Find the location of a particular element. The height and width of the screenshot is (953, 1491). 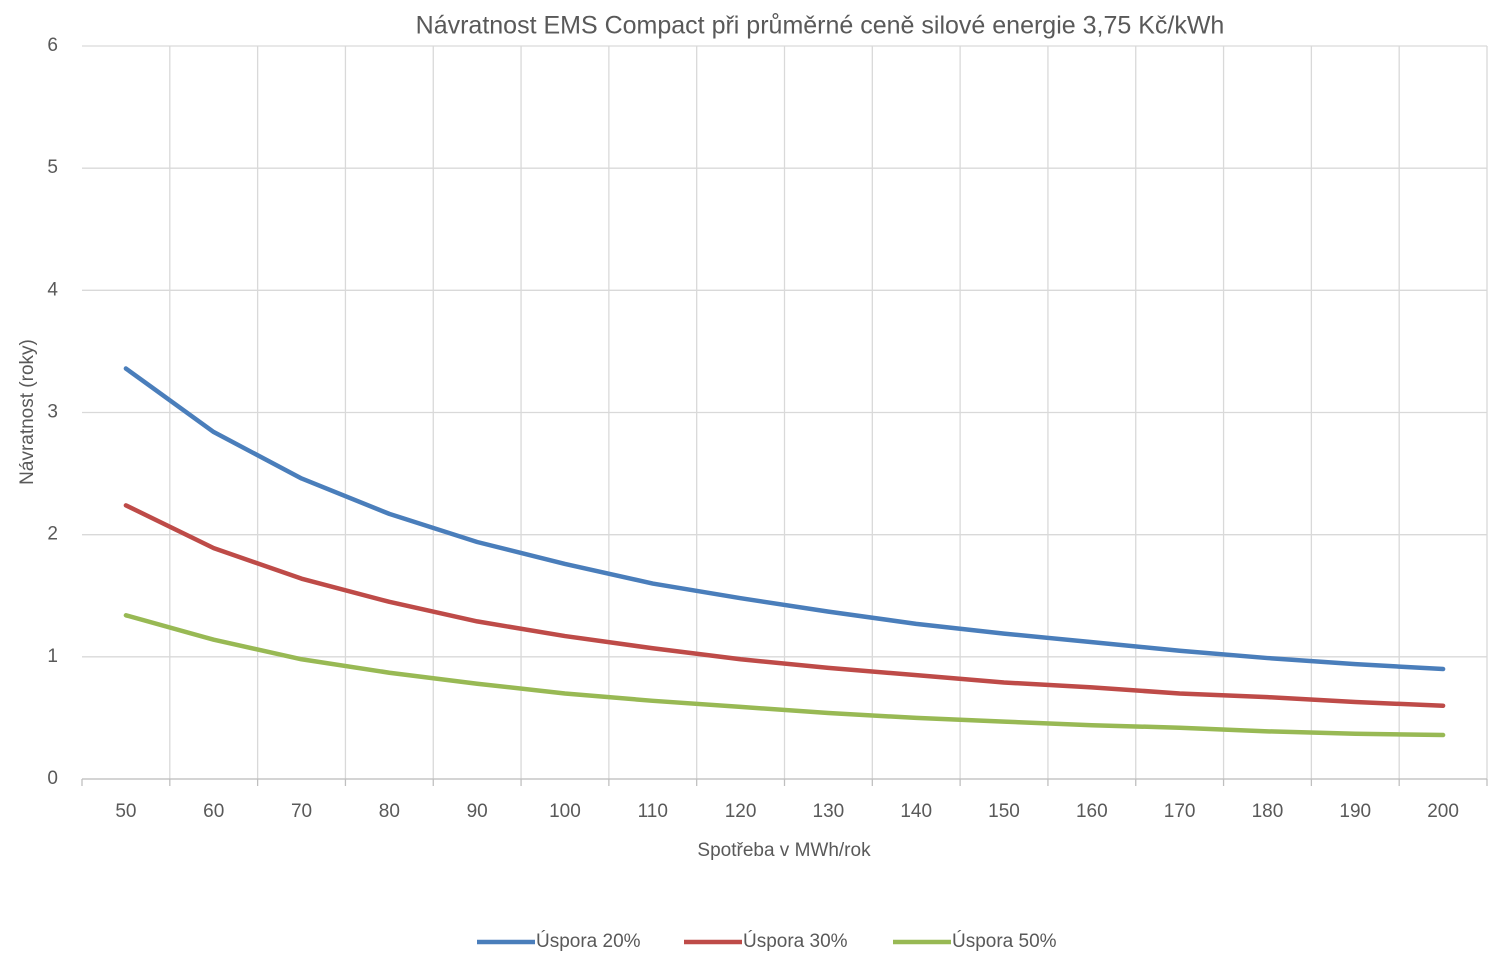

x-tick-label: 70 is located at coordinates (301, 811).